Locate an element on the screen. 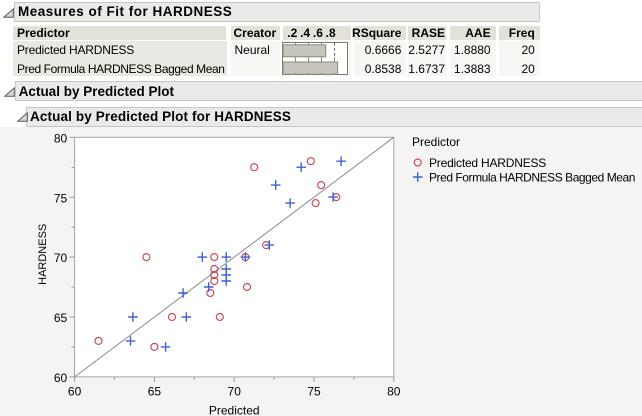  svg-text: Predicted is located at coordinates (234, 409).